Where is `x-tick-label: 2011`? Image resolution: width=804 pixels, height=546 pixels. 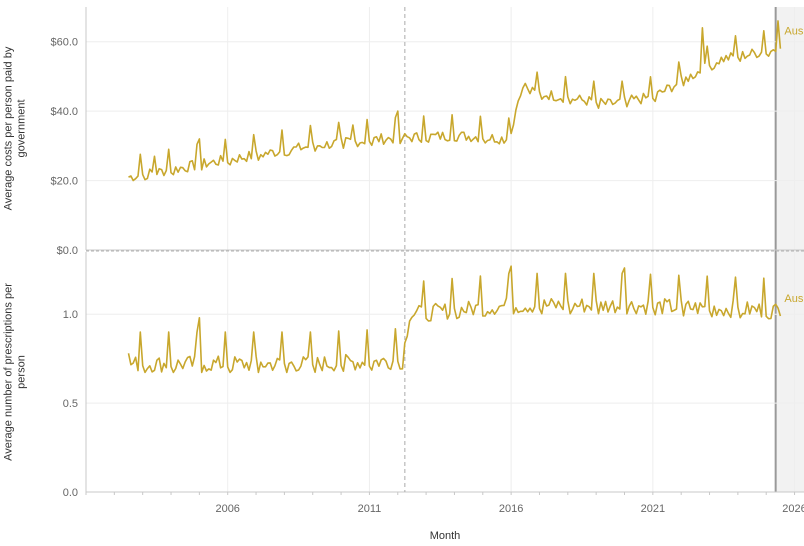
x-tick-label: 2011 is located at coordinates (370, 509).